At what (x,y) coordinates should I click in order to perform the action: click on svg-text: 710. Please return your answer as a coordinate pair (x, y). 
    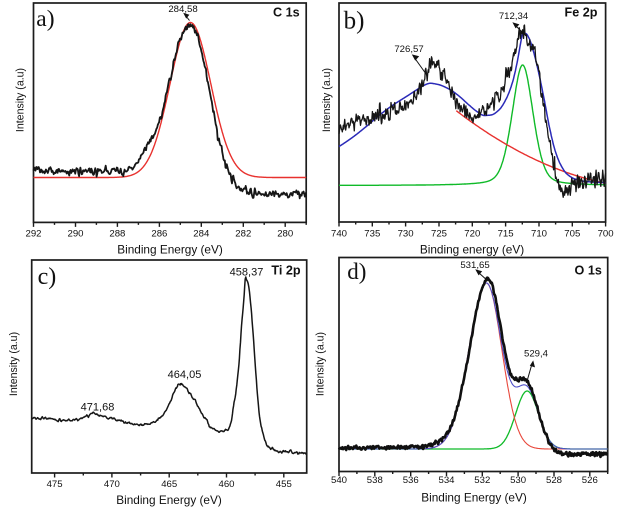
    Looking at the image, I should click on (539, 234).